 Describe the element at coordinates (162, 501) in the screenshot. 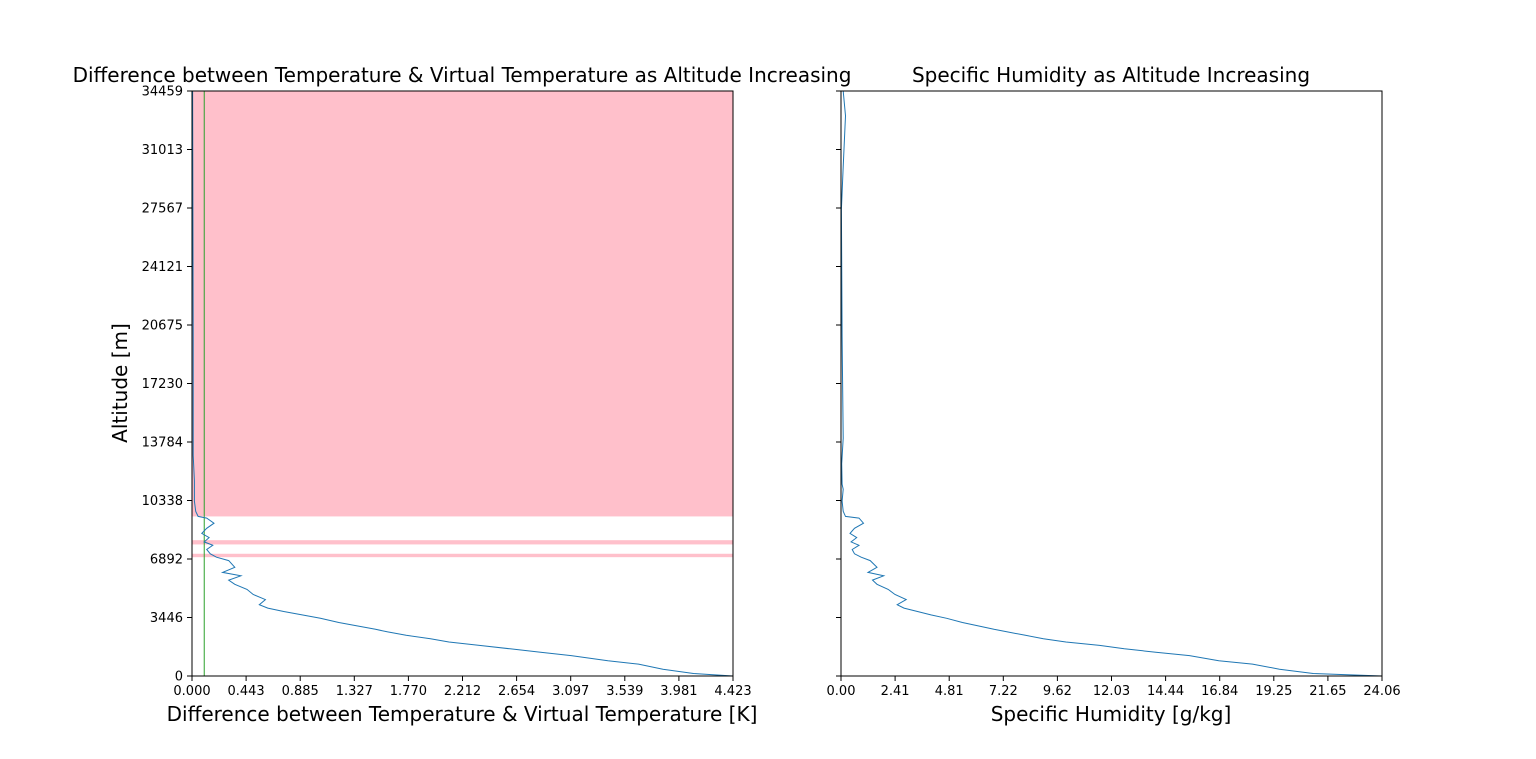

I see `y-tick-label: 10338` at that location.